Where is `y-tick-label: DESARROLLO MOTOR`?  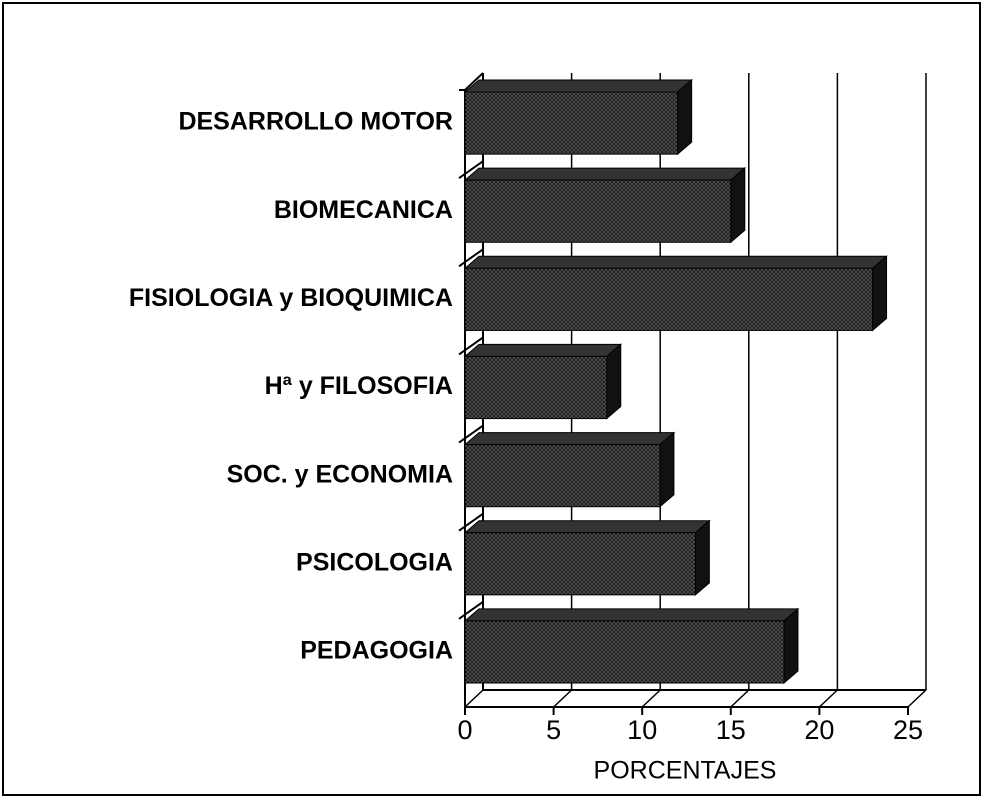 y-tick-label: DESARROLLO MOTOR is located at coordinates (315, 122).